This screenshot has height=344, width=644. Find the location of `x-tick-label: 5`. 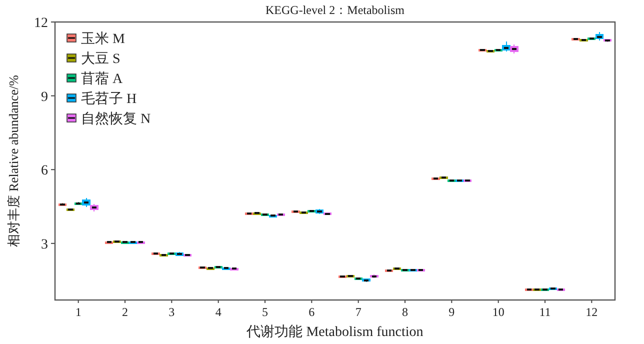

x-tick-label: 5 is located at coordinates (265, 312).